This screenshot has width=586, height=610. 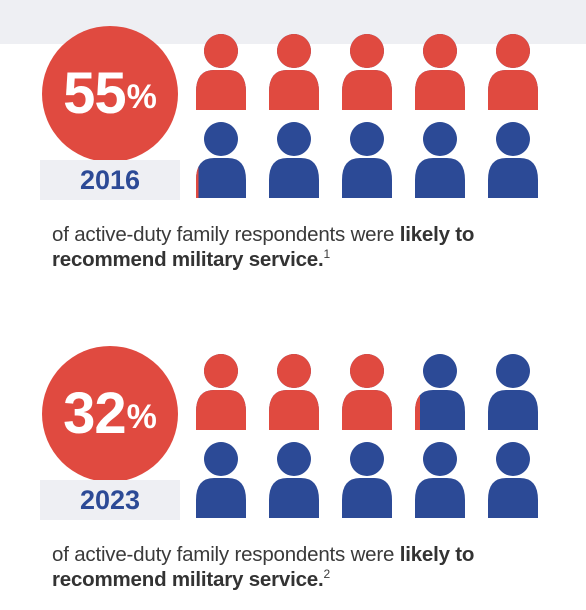 What do you see at coordinates (110, 500) in the screenshot?
I see `year-label: 2023` at bounding box center [110, 500].